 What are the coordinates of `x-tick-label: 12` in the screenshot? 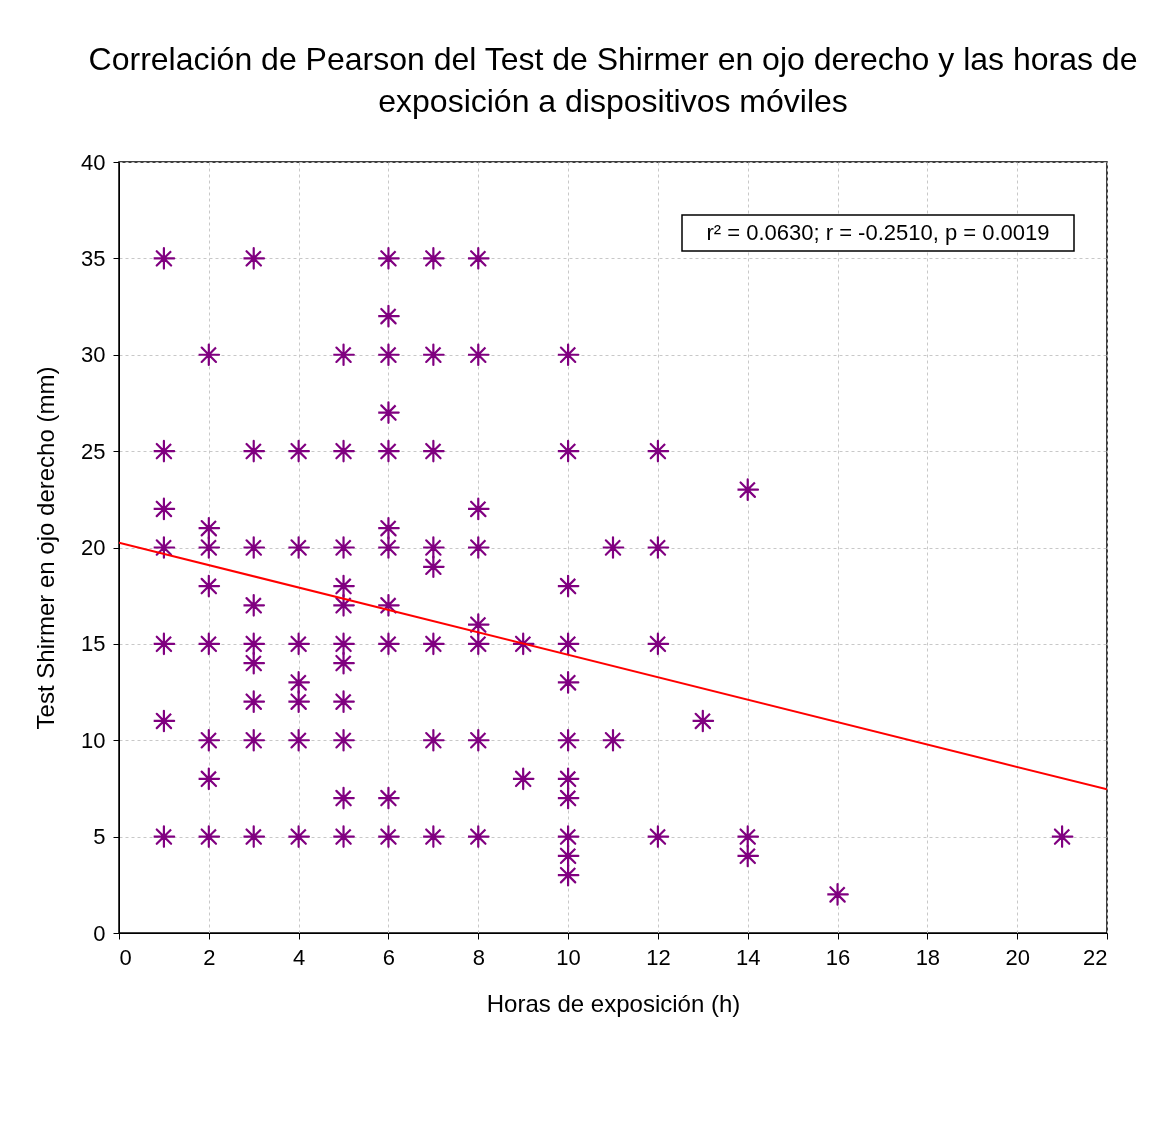 It's located at (658, 957).